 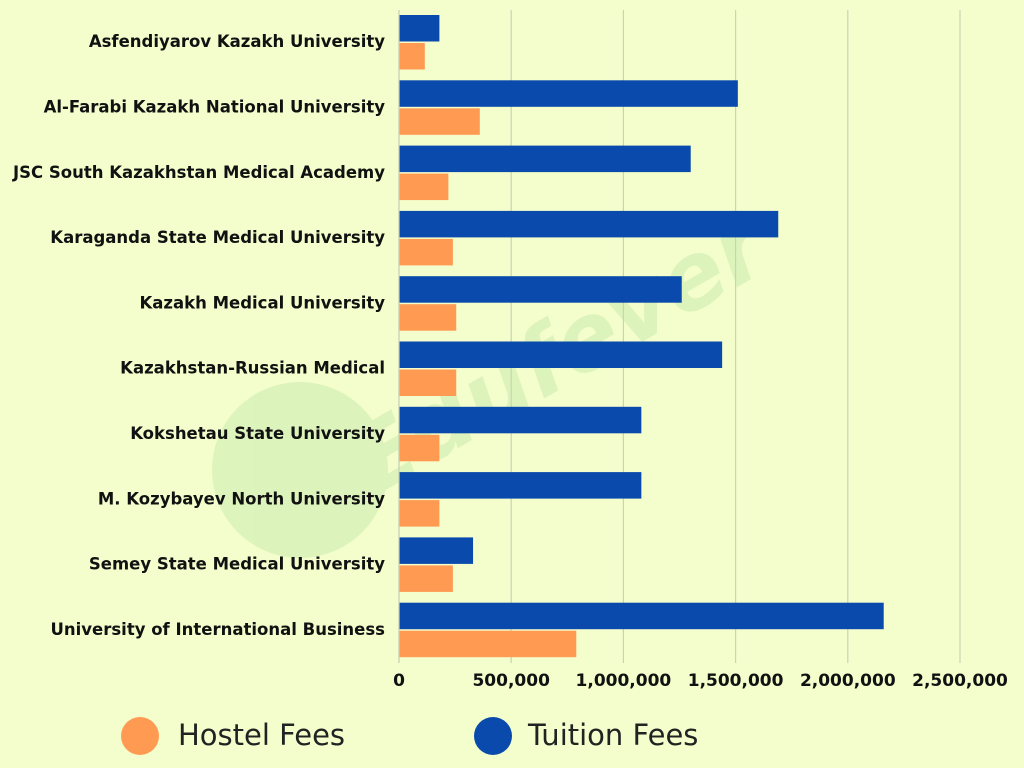 I want to click on watermark-logo, so click(x=300, y=470).